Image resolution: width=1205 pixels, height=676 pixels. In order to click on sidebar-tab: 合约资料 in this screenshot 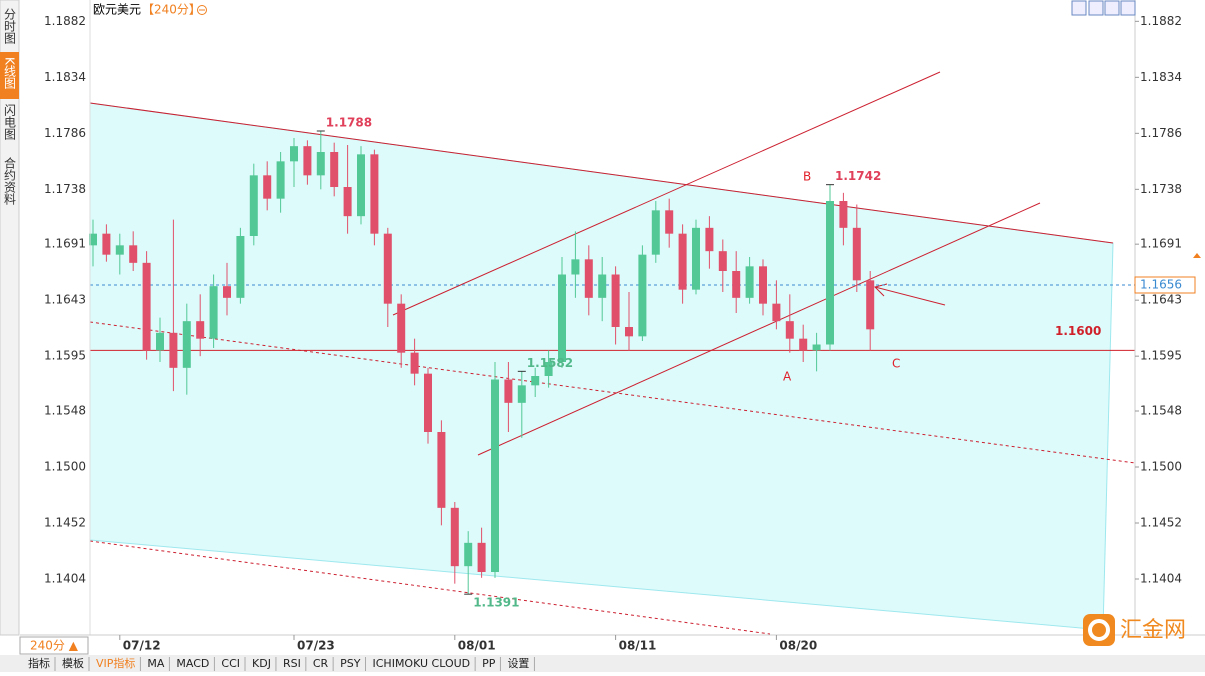, I will do `click(10, 180)`.